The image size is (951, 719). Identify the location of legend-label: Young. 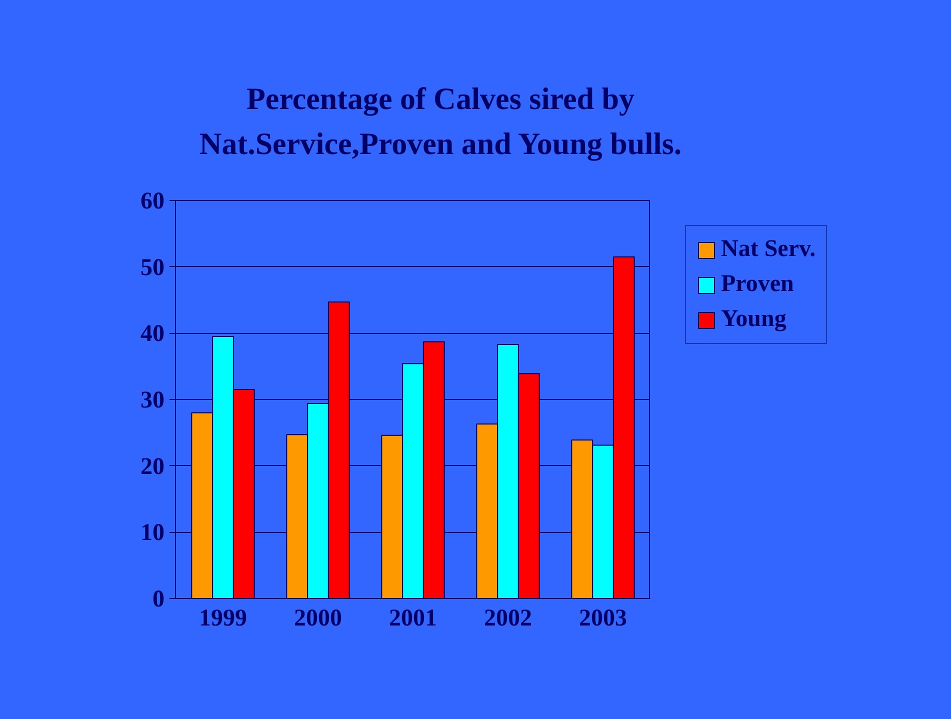
(753, 319).